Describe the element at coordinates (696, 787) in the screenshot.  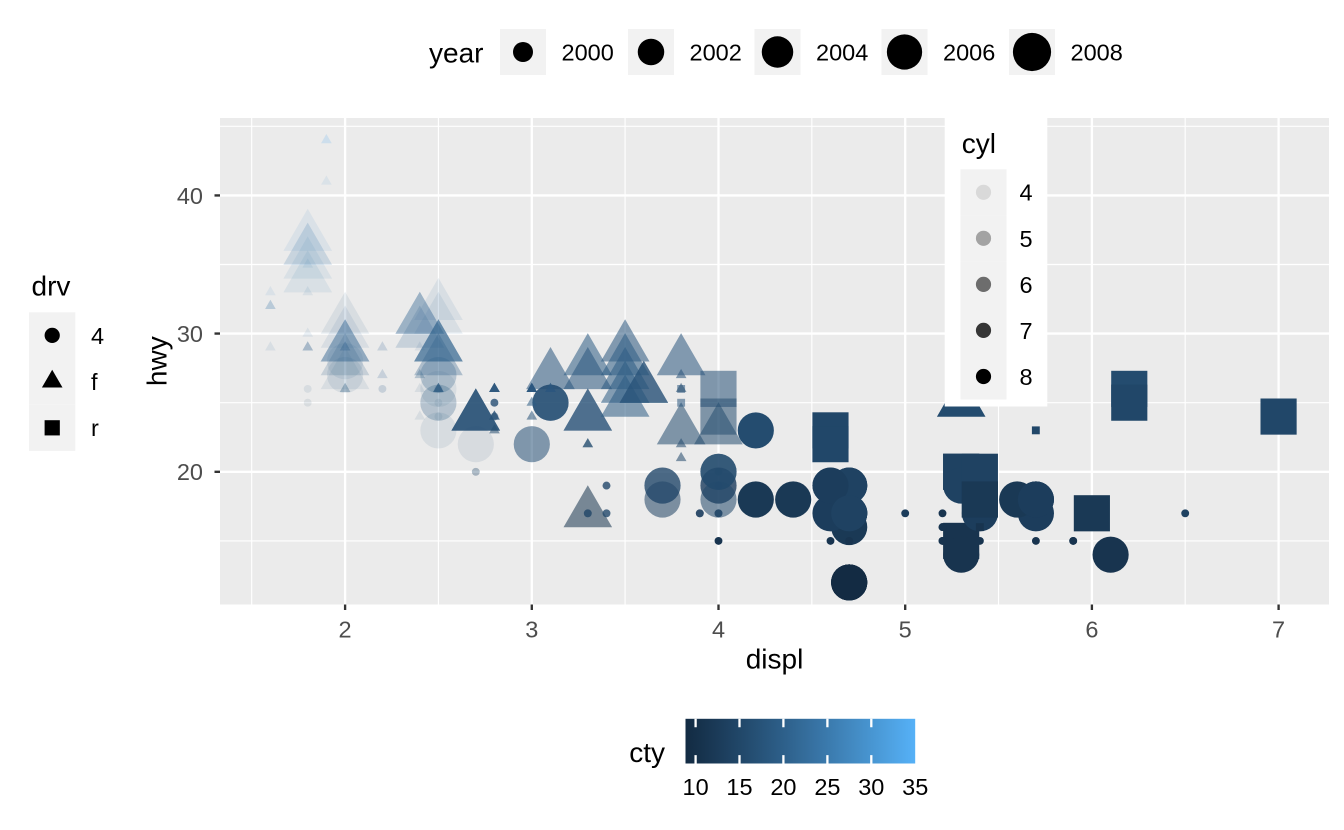
I see `svg-text: 10` at that location.